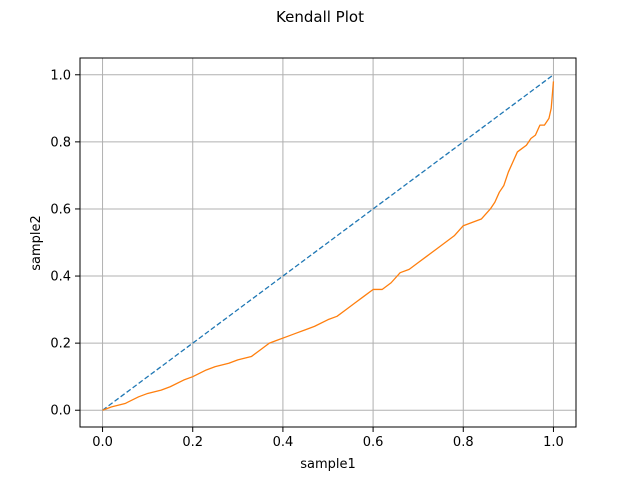 The image size is (640, 480). I want to click on y-axis-label: sample2, so click(36, 243).